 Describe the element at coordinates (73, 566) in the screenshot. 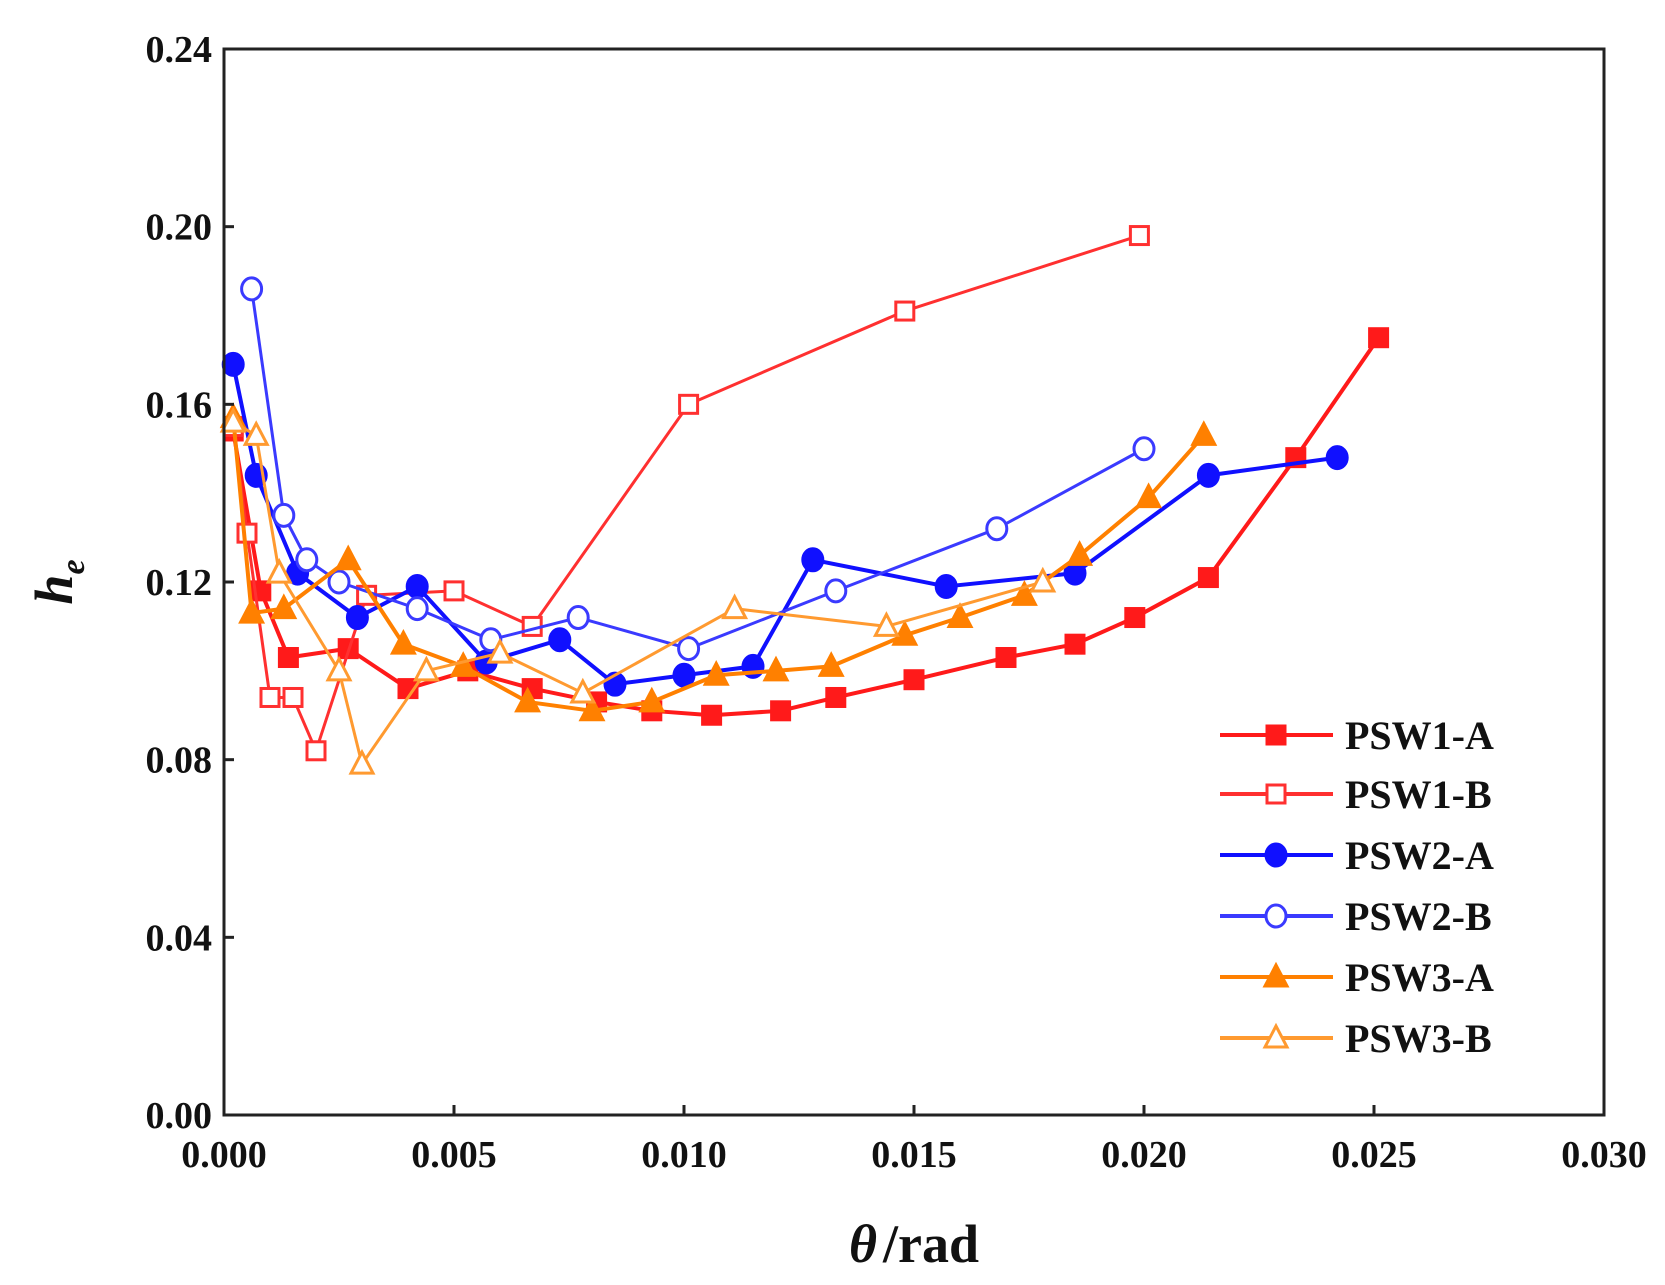

I see `y-axis-sub: e` at that location.